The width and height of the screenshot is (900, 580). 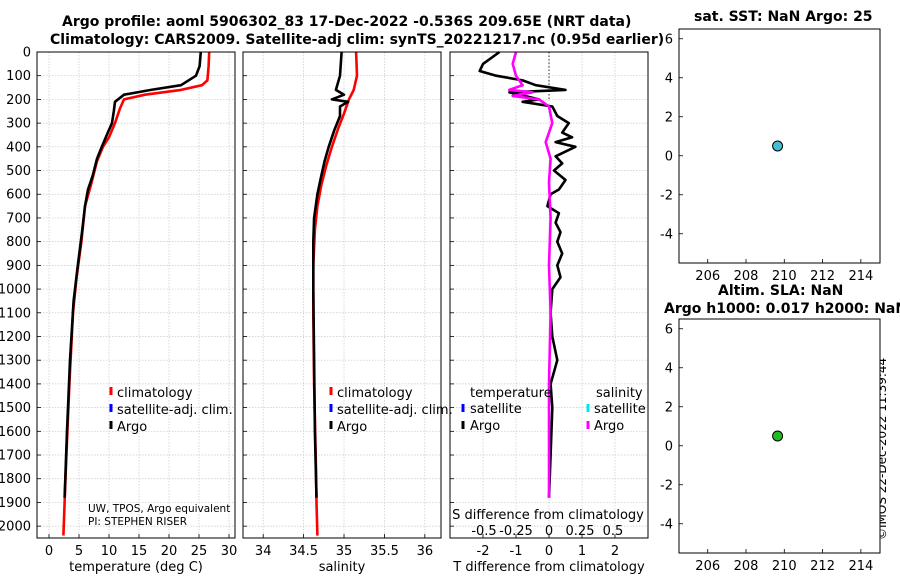 I want to click on difference-legend-salinity-title: salinity, so click(x=619, y=393).